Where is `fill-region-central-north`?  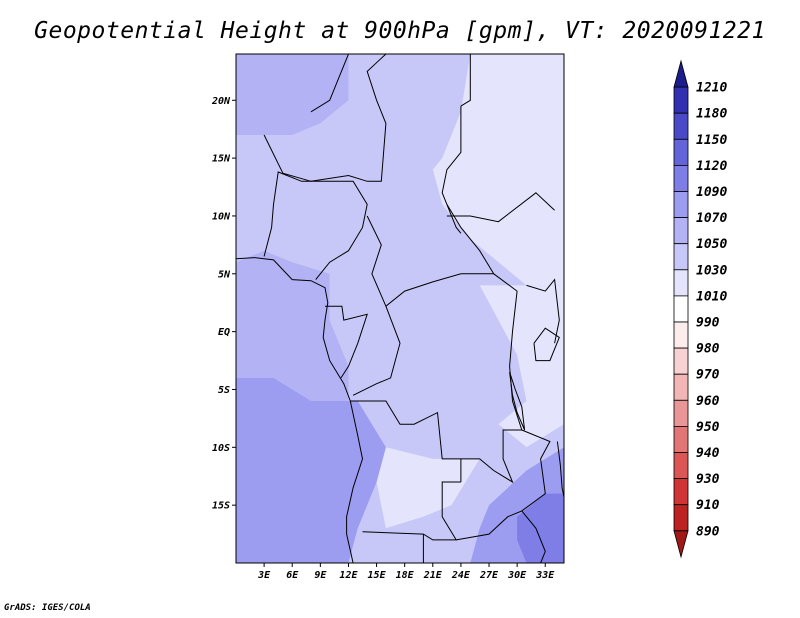
fill-region-central-north is located at coordinates (367, 147).